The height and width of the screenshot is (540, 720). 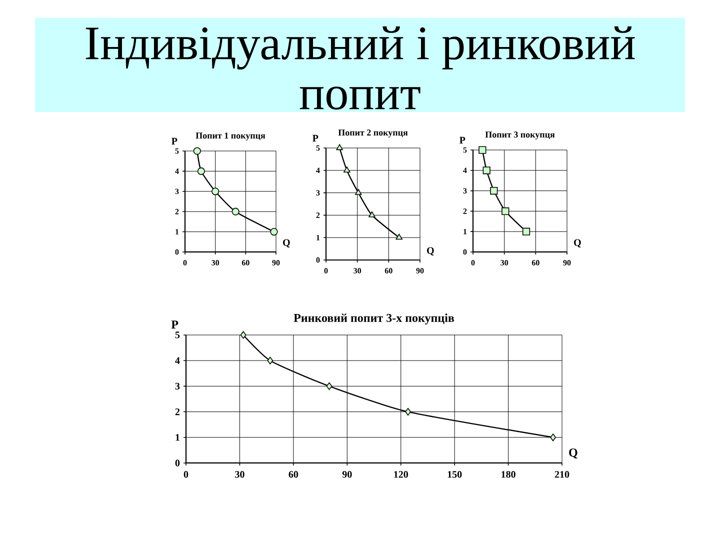 What do you see at coordinates (231, 136) in the screenshot?
I see `chart-title: Попит 1 покупця` at bounding box center [231, 136].